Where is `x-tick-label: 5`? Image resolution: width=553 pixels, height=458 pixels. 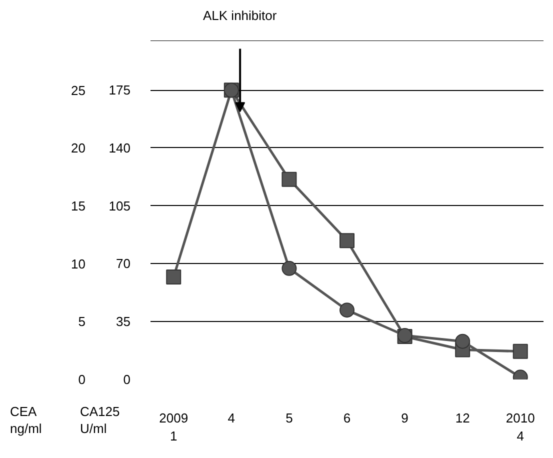 x-tick-label: 5 is located at coordinates (289, 418).